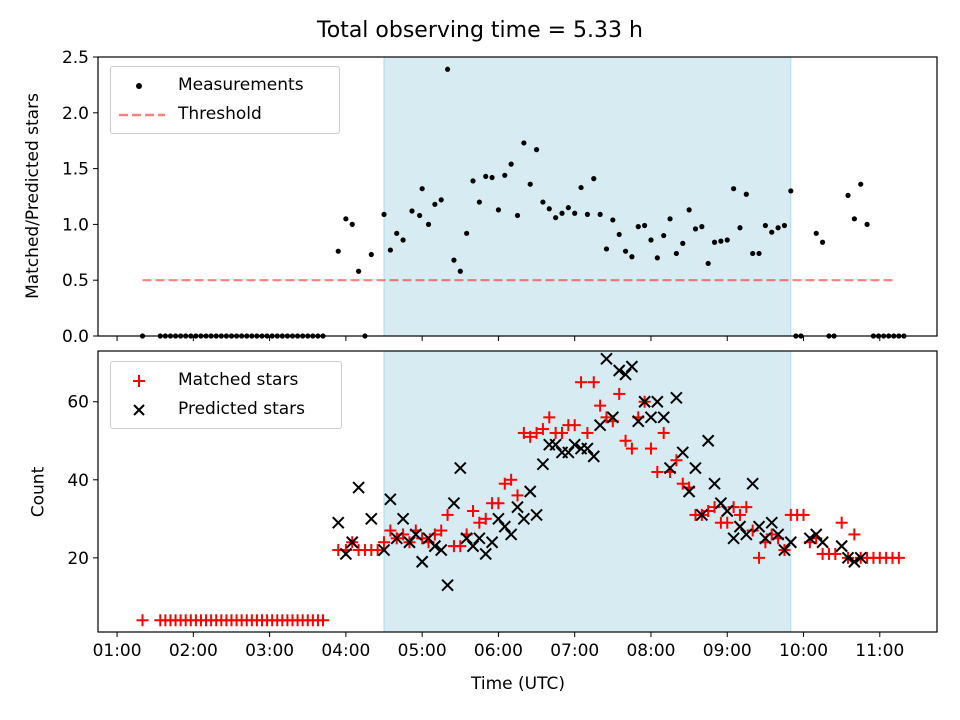 This screenshot has height=720, width=960. What do you see at coordinates (345, 651) in the screenshot?
I see `x-tick-label: 04:00` at bounding box center [345, 651].